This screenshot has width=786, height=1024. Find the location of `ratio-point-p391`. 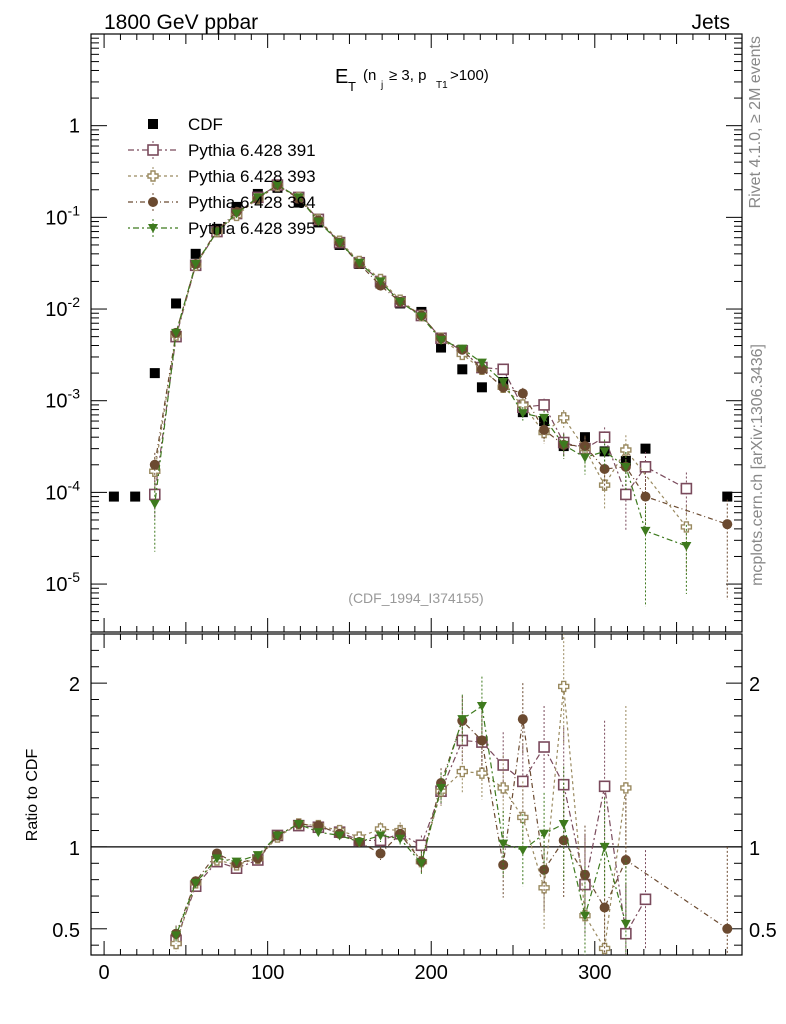

ratio-point-p391 is located at coordinates (626, 933).